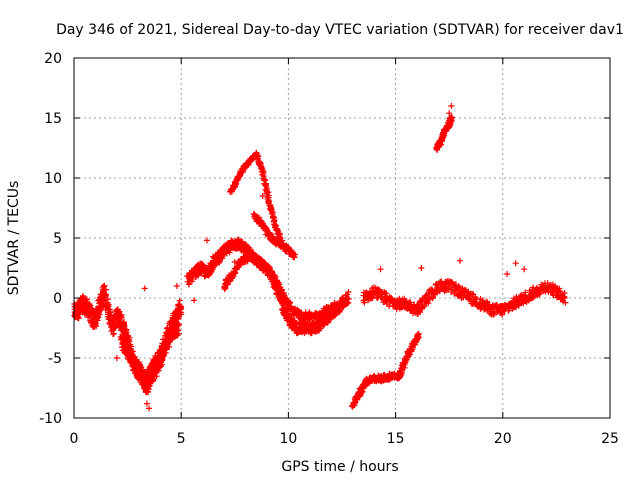  Describe the element at coordinates (288, 439) in the screenshot. I see `x-tick-label: 10` at that location.